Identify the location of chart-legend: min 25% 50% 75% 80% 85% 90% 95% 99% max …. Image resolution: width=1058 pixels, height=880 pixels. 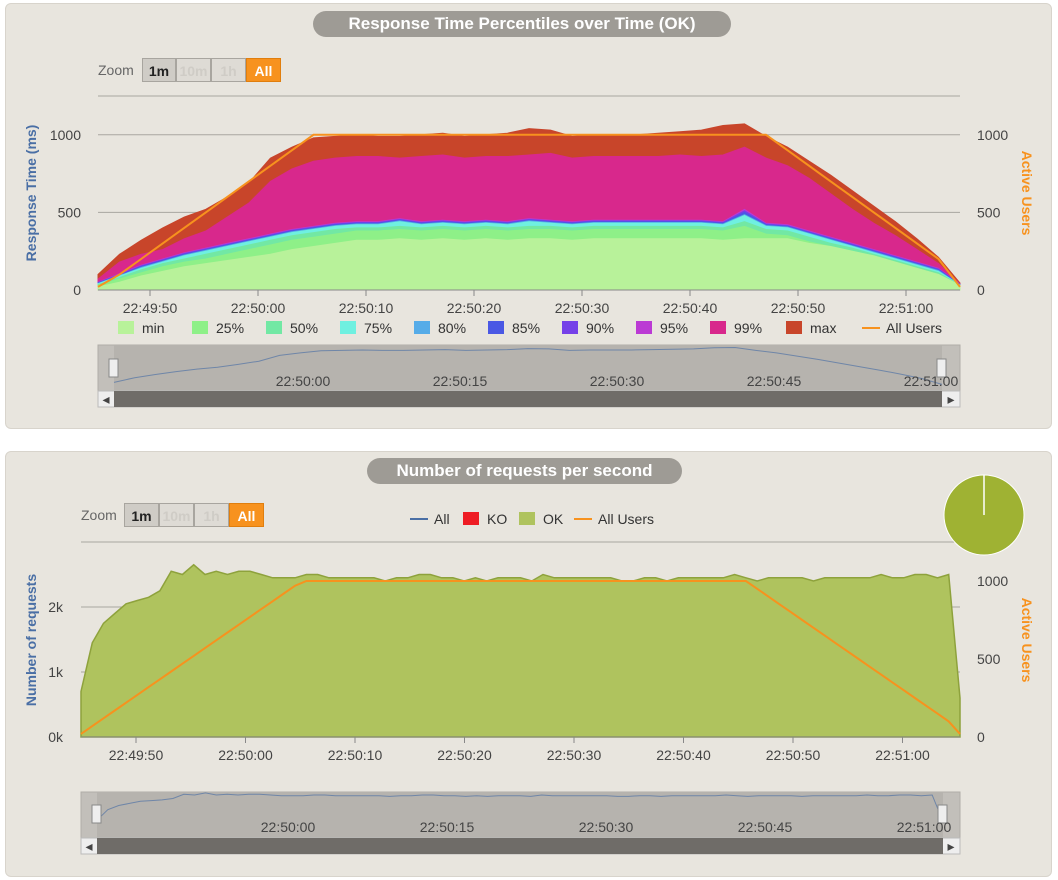
(538, 329).